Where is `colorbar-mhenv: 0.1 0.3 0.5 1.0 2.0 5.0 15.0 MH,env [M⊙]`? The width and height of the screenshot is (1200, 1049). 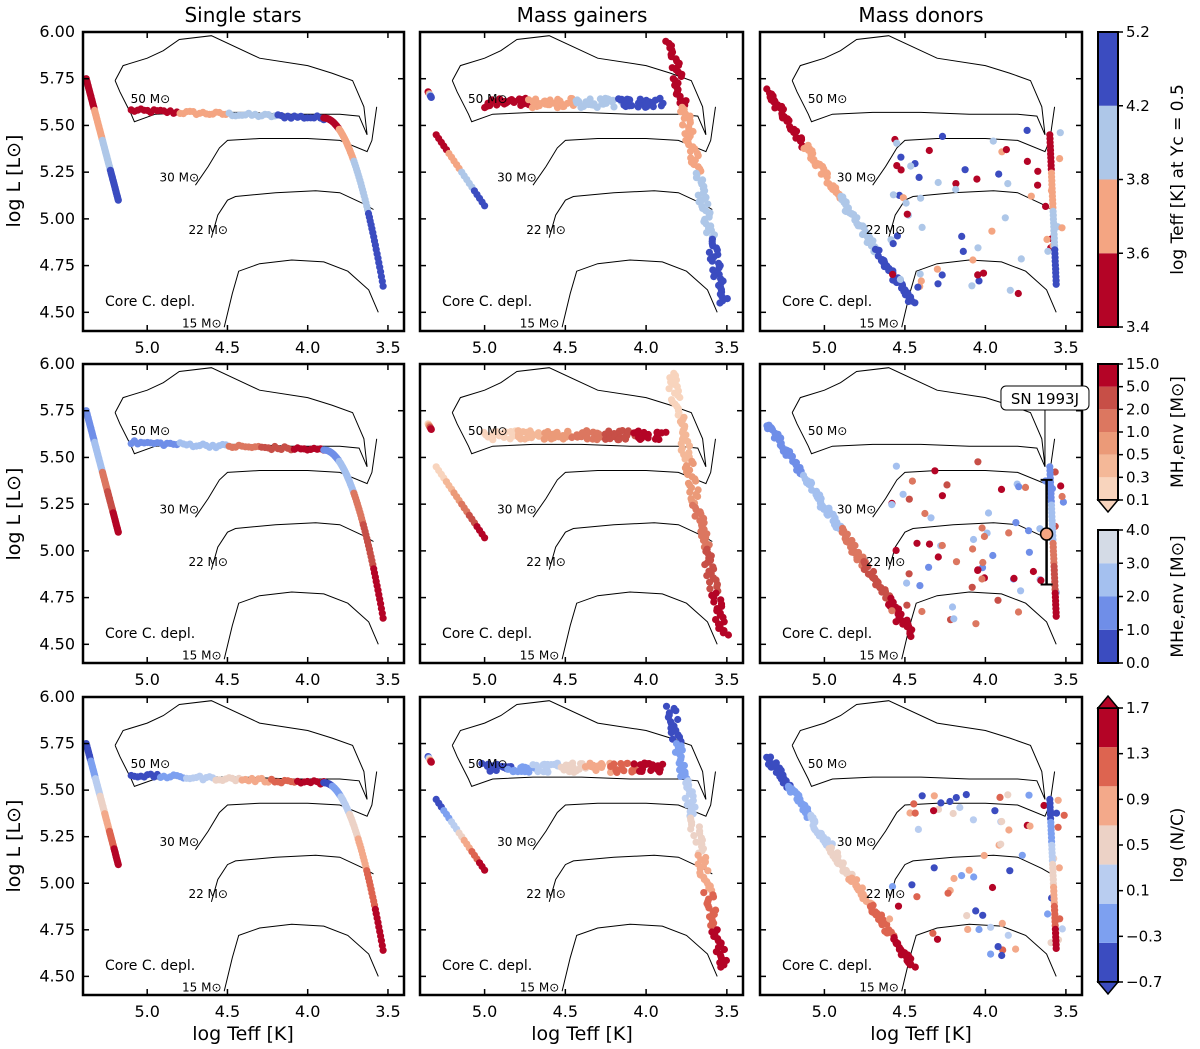
colorbar-mhenv: 0.1 0.3 0.5 1.0 2.0 5.0 15.0 MH,env [M⊙] is located at coordinates (1142, 434).